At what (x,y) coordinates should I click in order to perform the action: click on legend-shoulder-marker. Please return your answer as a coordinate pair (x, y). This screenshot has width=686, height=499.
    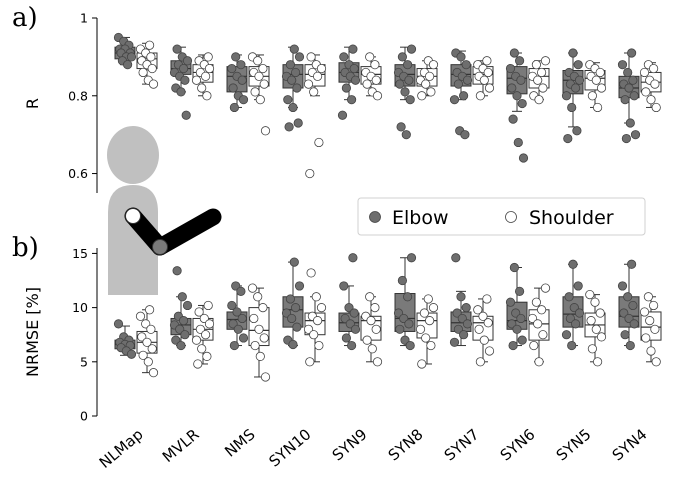
    Looking at the image, I should click on (511, 217).